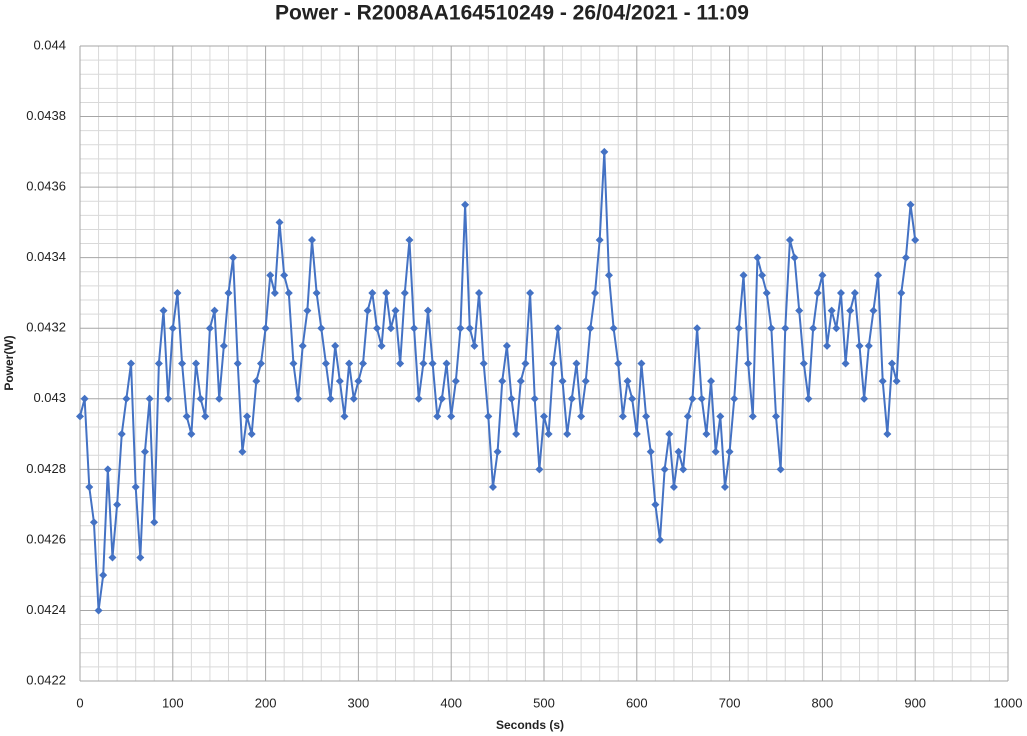  What do you see at coordinates (46, 186) in the screenshot?
I see `y-tick-label: 0.0436` at bounding box center [46, 186].